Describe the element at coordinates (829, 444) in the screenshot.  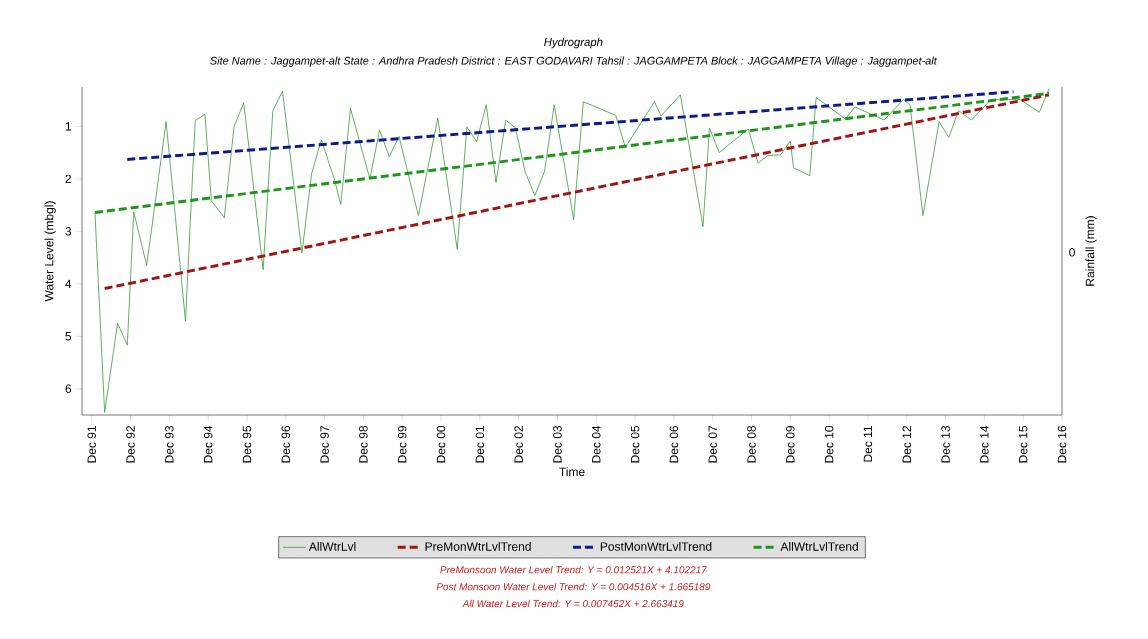
I see `x-tick-label: Dec 10` at that location.